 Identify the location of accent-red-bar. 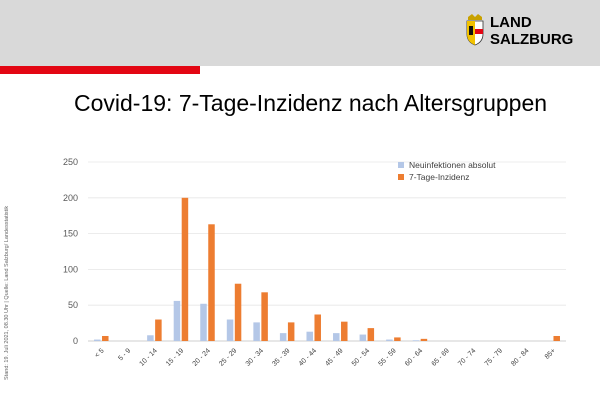
(100, 70).